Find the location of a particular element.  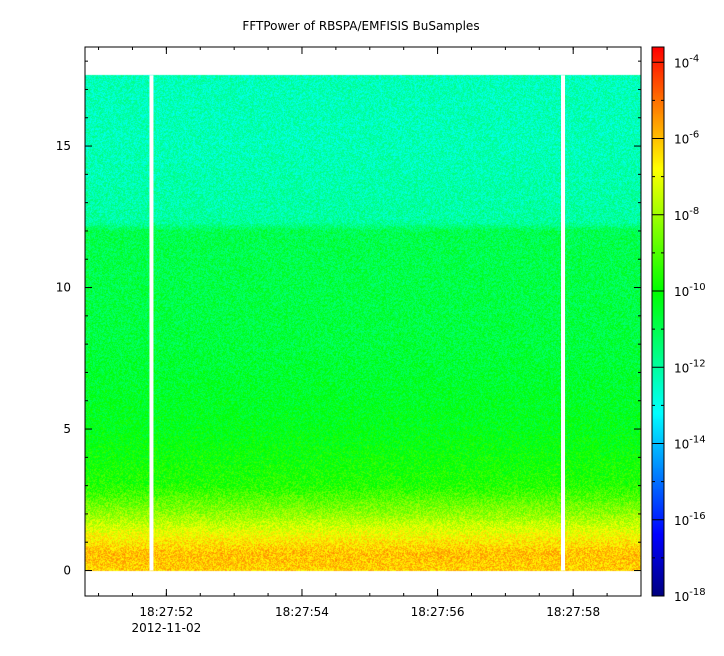

colorbar-tick-label: 10⁻¹⁴ is located at coordinates (690, 443).